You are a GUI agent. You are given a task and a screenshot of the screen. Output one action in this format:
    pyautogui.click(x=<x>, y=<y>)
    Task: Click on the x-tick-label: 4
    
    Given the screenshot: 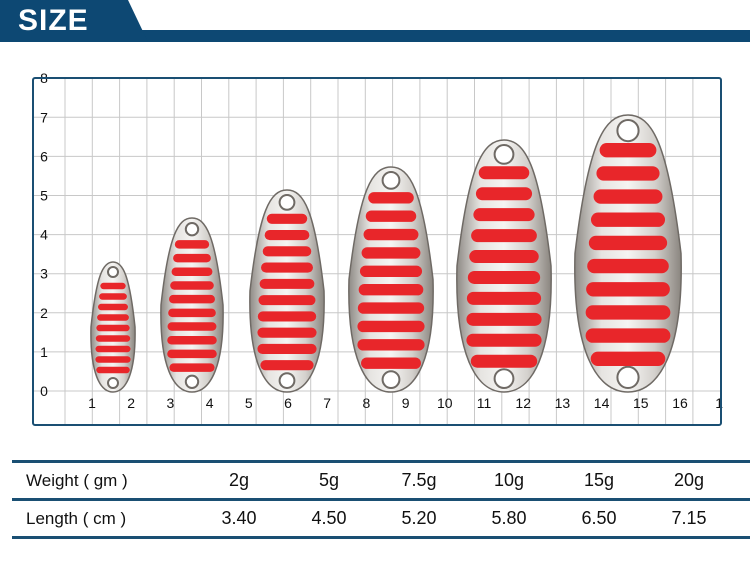 What is the action you would take?
    pyautogui.click(x=210, y=403)
    